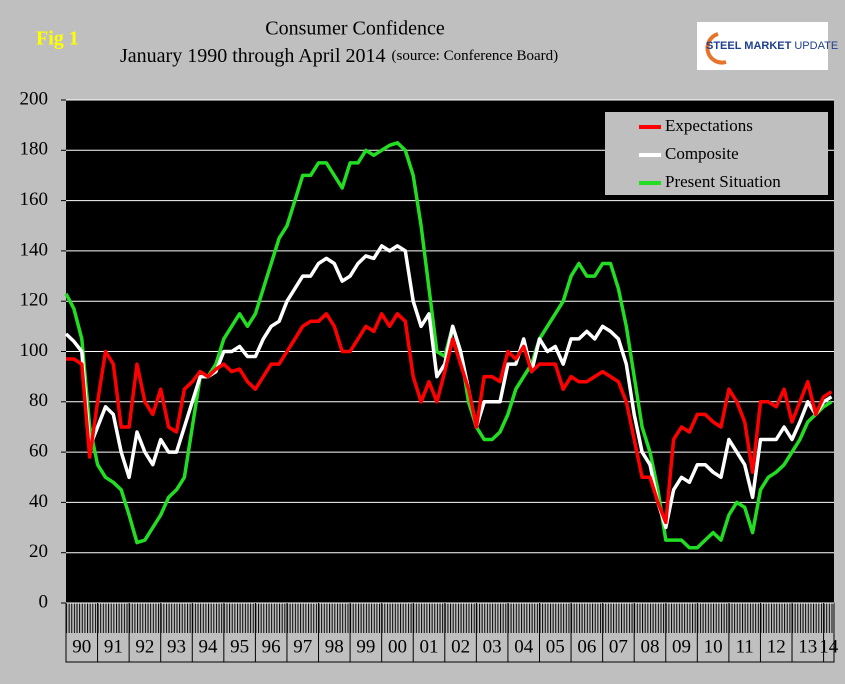  Describe the element at coordinates (460, 646) in the screenshot. I see `x-tick-label: 02` at that location.